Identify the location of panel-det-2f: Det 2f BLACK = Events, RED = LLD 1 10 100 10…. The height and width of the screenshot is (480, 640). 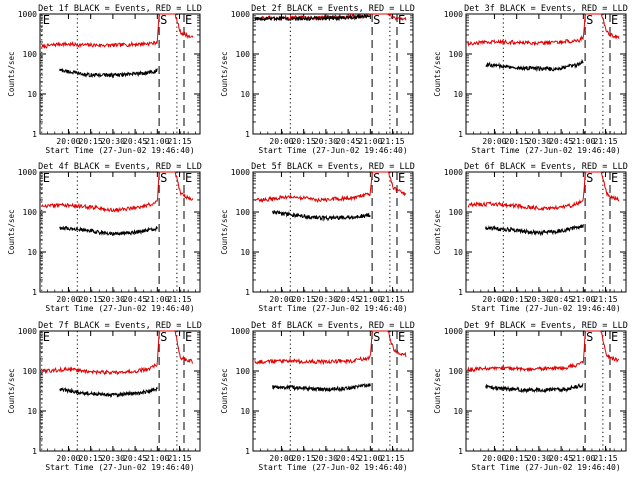
(317, 79).